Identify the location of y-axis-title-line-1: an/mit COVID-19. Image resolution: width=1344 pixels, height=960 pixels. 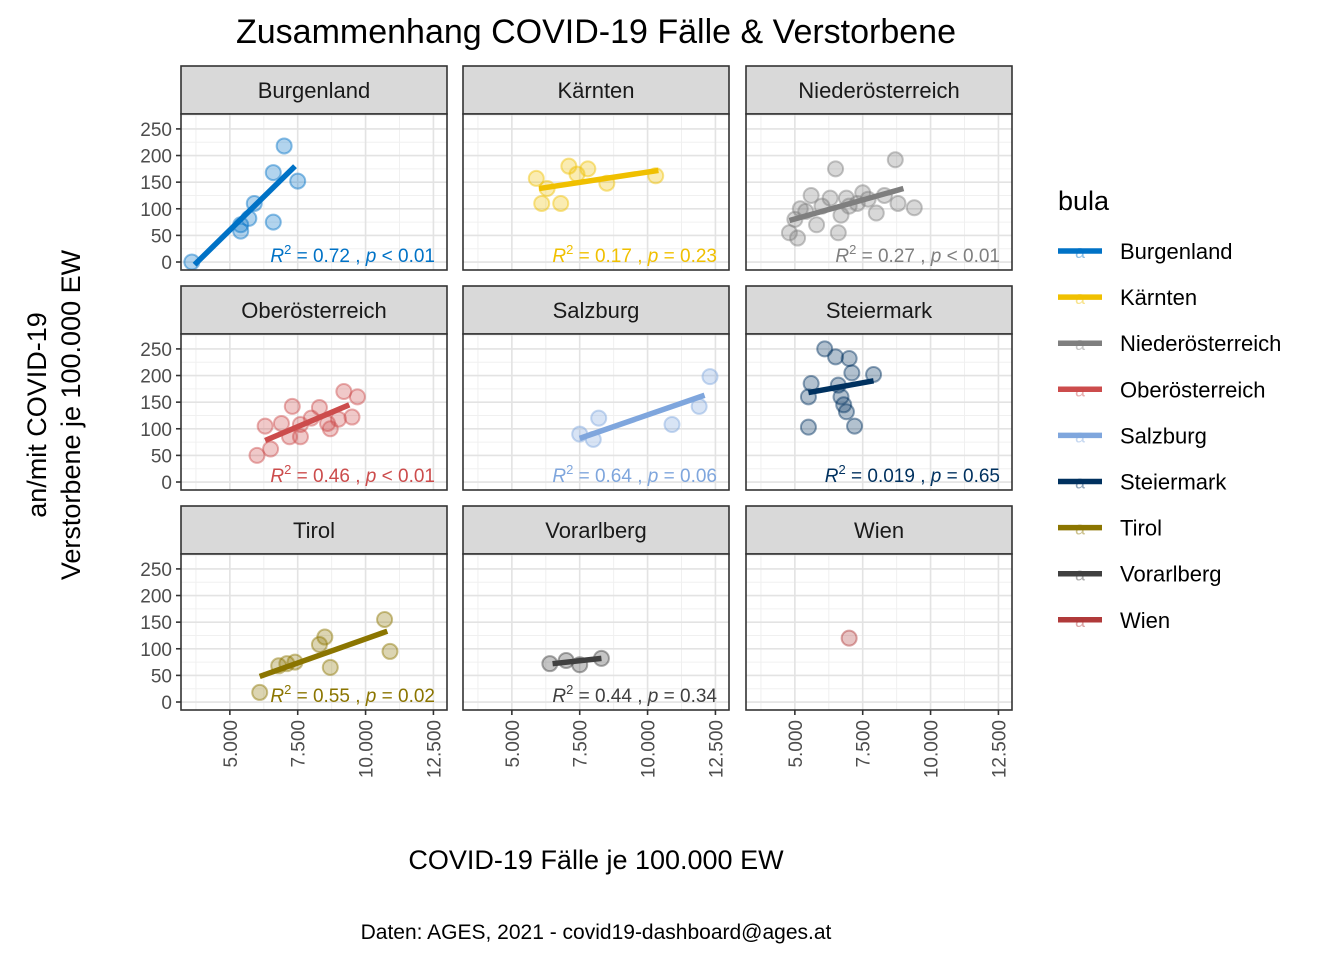
(37, 415).